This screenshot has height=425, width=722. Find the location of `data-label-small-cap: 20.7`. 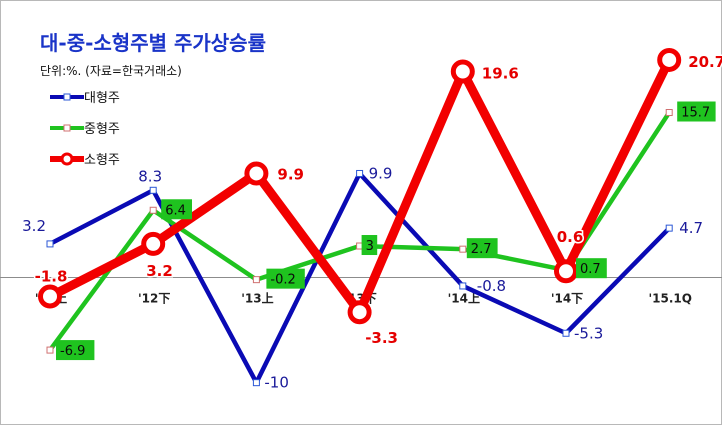

data-label-small-cap: 20.7 is located at coordinates (705, 62).